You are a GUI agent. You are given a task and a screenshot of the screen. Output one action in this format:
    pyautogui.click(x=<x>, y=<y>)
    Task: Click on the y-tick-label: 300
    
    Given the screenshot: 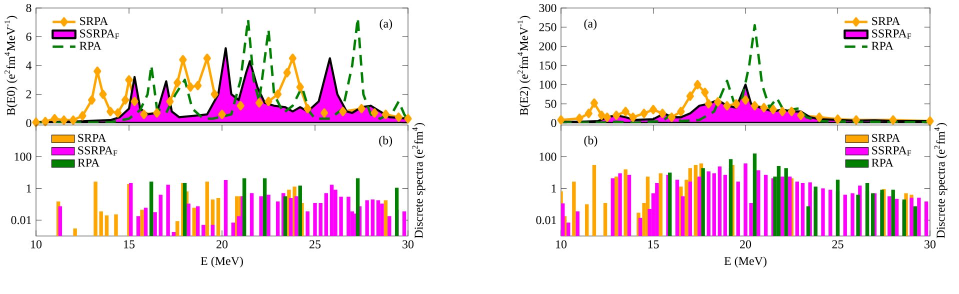 What is the action you would take?
    pyautogui.click(x=547, y=8)
    